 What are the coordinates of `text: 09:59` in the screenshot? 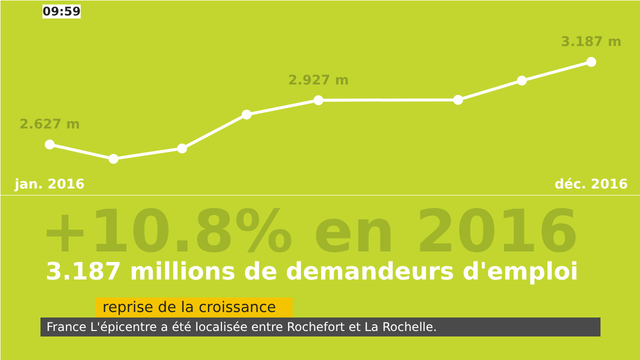 It's located at (61, 11).